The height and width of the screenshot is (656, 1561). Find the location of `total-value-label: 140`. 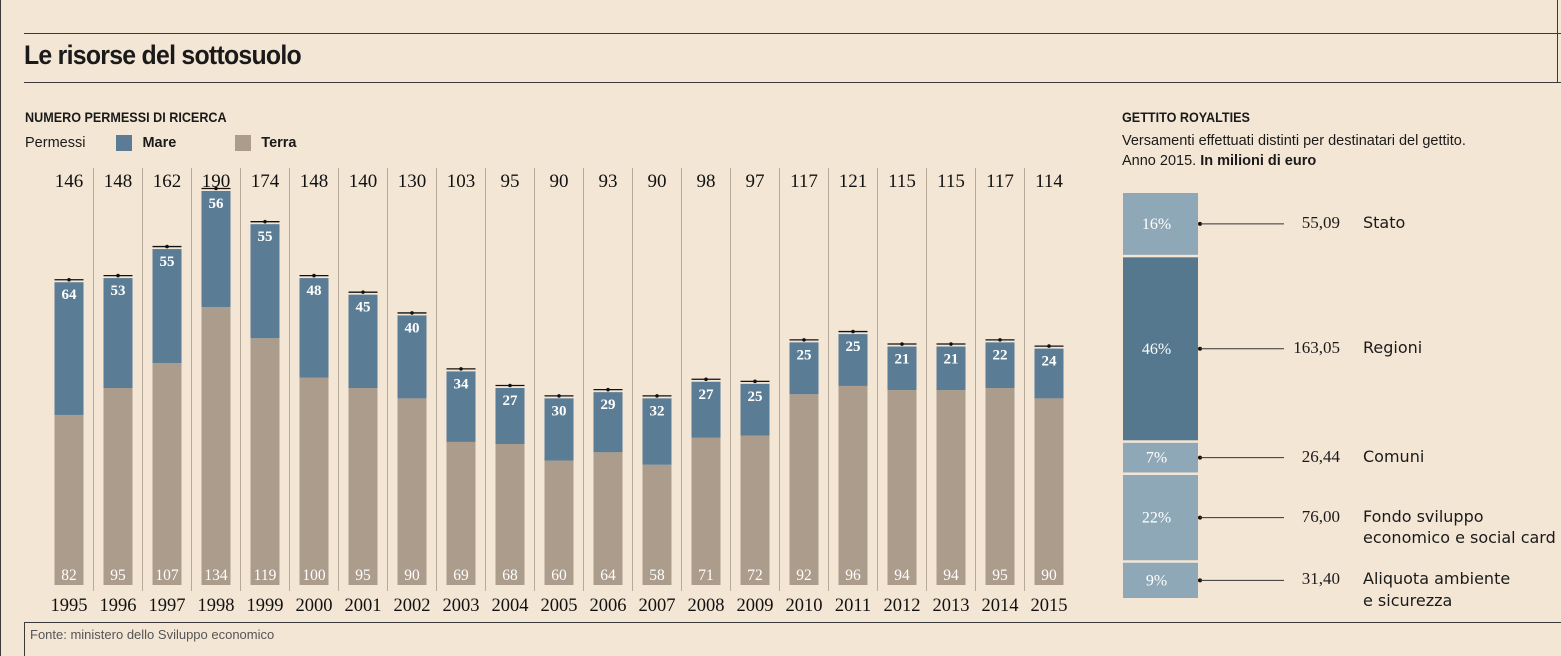

total-value-label: 140 is located at coordinates (363, 181).